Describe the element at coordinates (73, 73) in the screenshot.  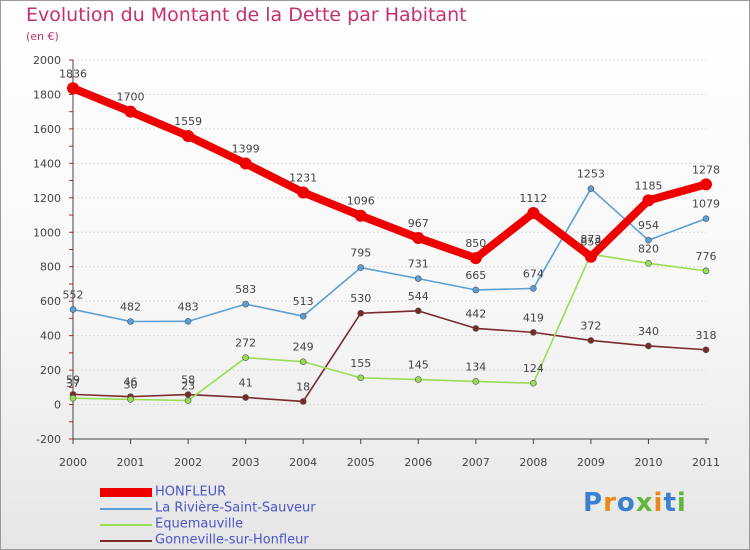
I see `data-label-honfleur: 1836` at that location.